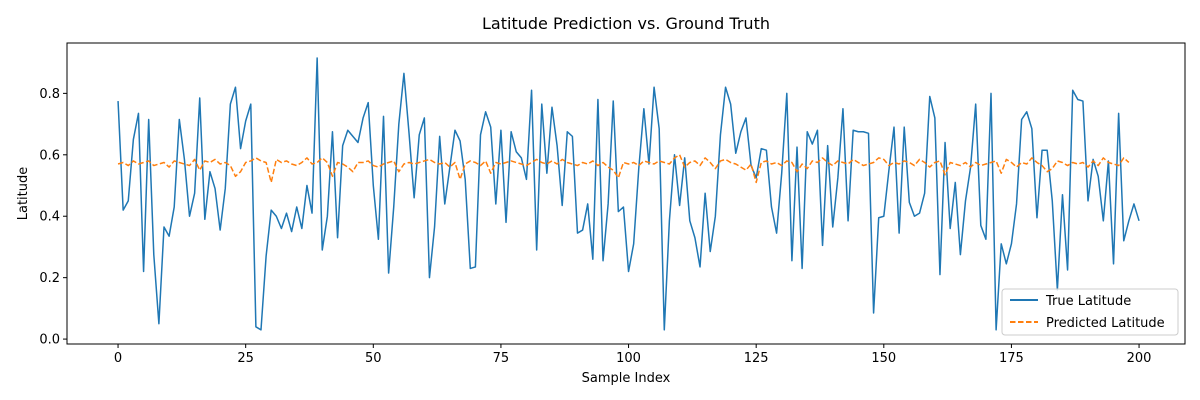  What do you see at coordinates (883, 358) in the screenshot?
I see `x-tick-label: 150` at bounding box center [883, 358].